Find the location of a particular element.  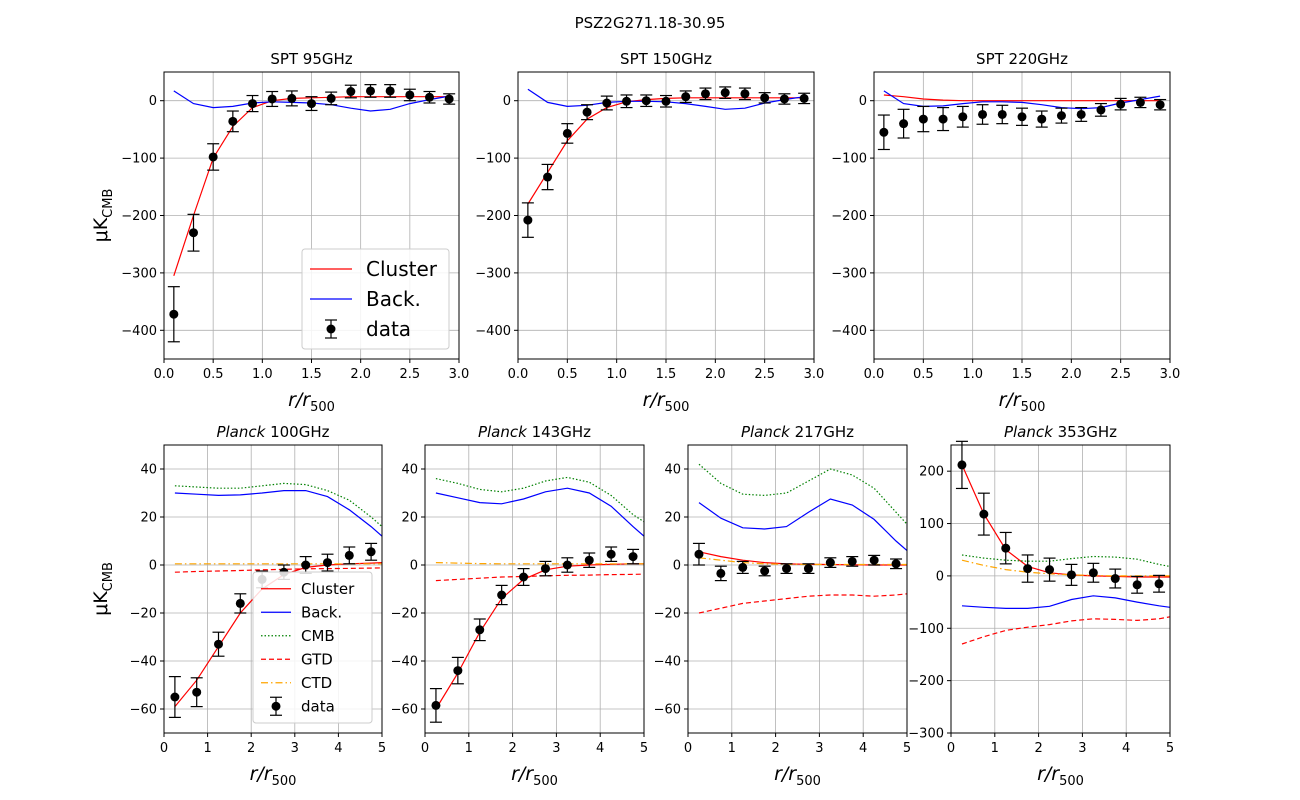

y-tick-label: 200 is located at coordinates (931, 472).